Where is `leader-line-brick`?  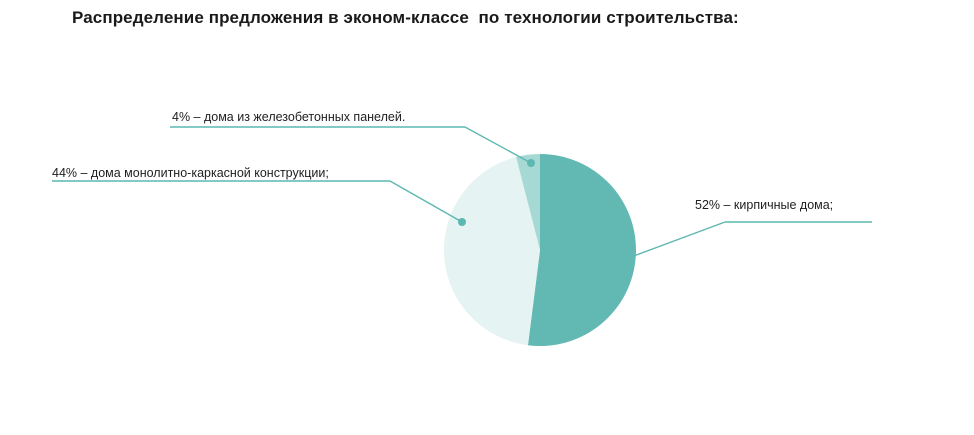
leader-line-brick is located at coordinates (679, 239).